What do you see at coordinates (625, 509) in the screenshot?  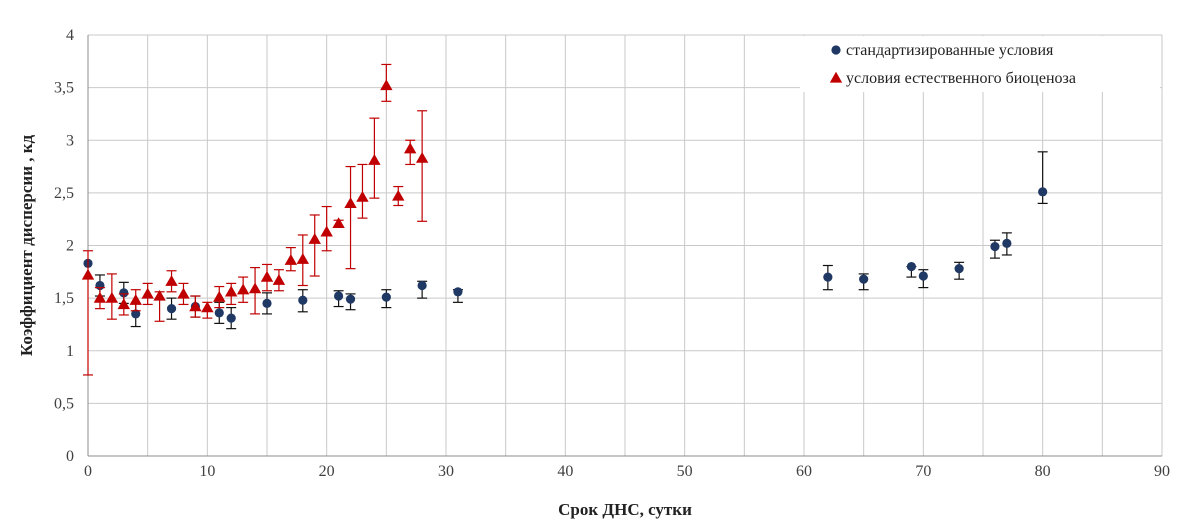 I see `x-axis-title: Срок ДНС, сутки` at bounding box center [625, 509].